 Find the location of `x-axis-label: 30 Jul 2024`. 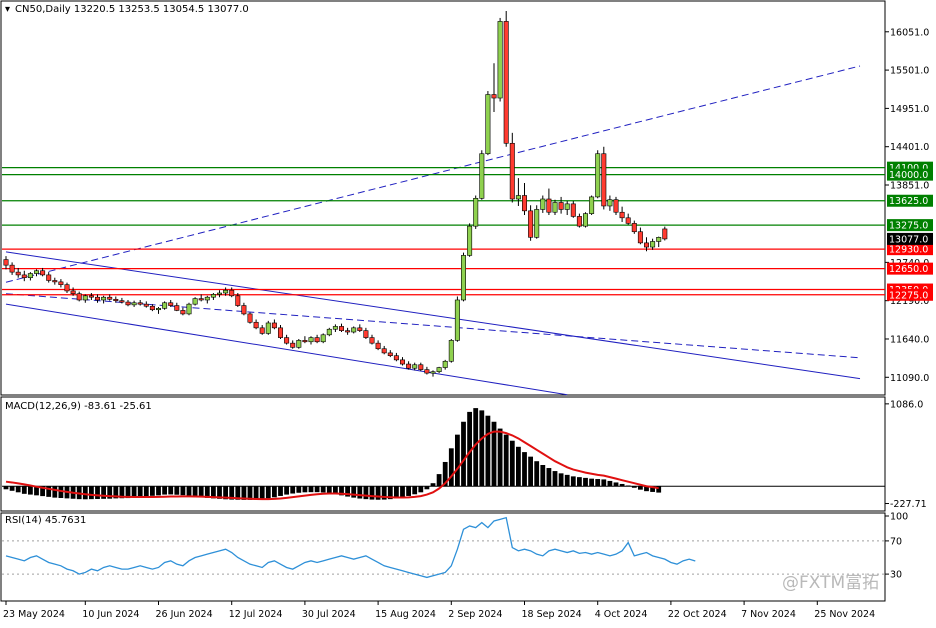

x-axis-label: 30 Jul 2024 is located at coordinates (329, 614).